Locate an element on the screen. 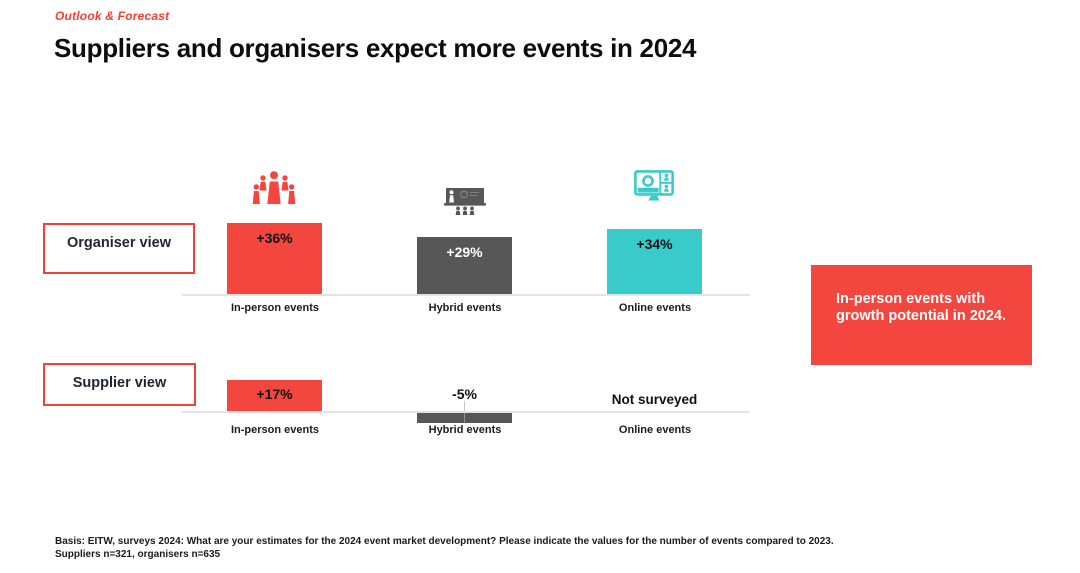 The height and width of the screenshot is (573, 1080). topic-label: Outlook & Forecast is located at coordinates (112, 16).